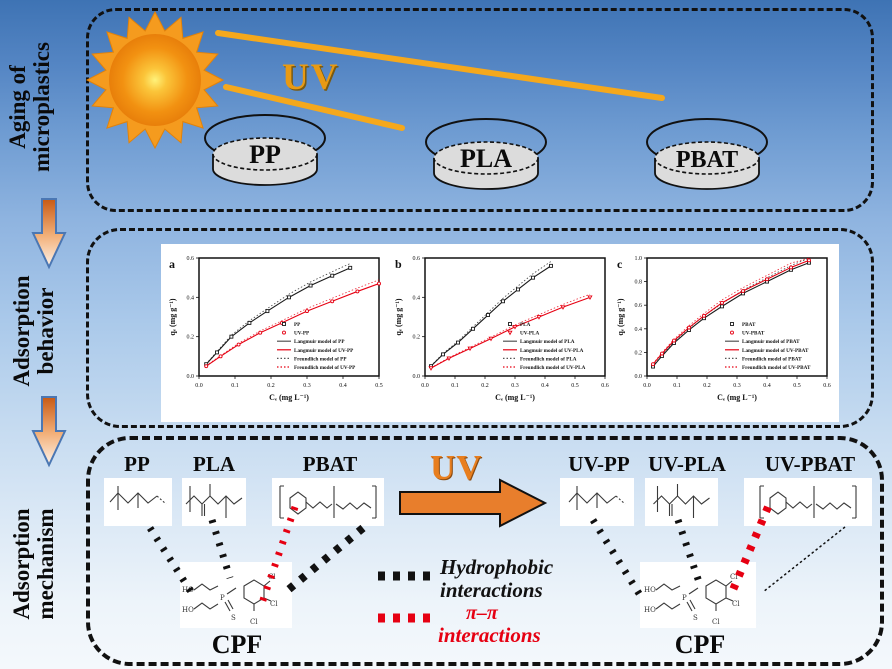 The width and height of the screenshot is (892, 669). I want to click on pp-structure, so click(138, 502).